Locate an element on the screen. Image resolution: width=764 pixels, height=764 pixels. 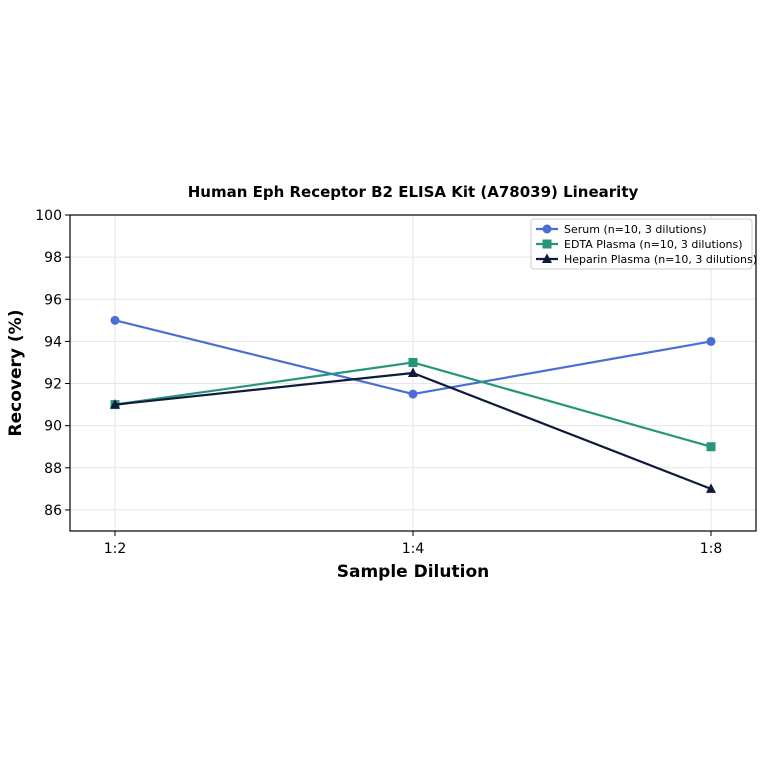
legend-label: Serum (n=10, 3 dilutions) is located at coordinates (635, 229).